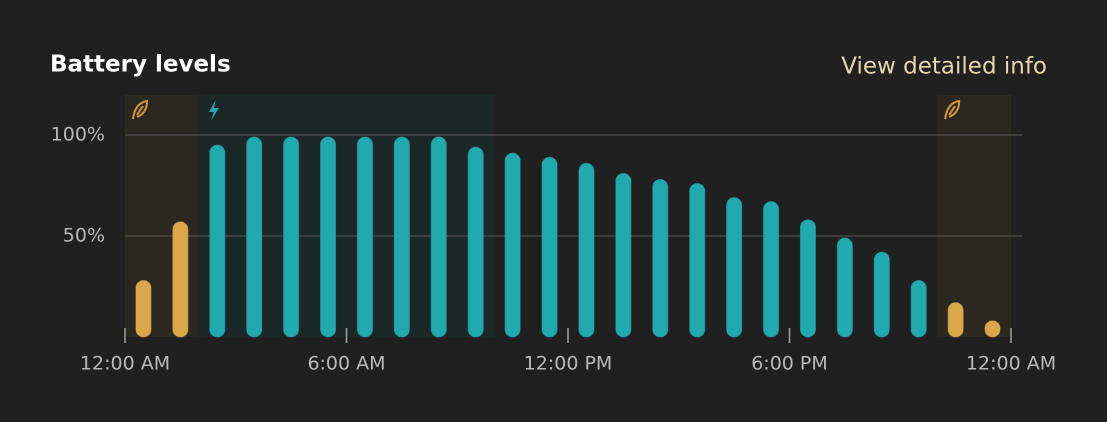 The image size is (1107, 422). I want to click on region, so click(974, 216).